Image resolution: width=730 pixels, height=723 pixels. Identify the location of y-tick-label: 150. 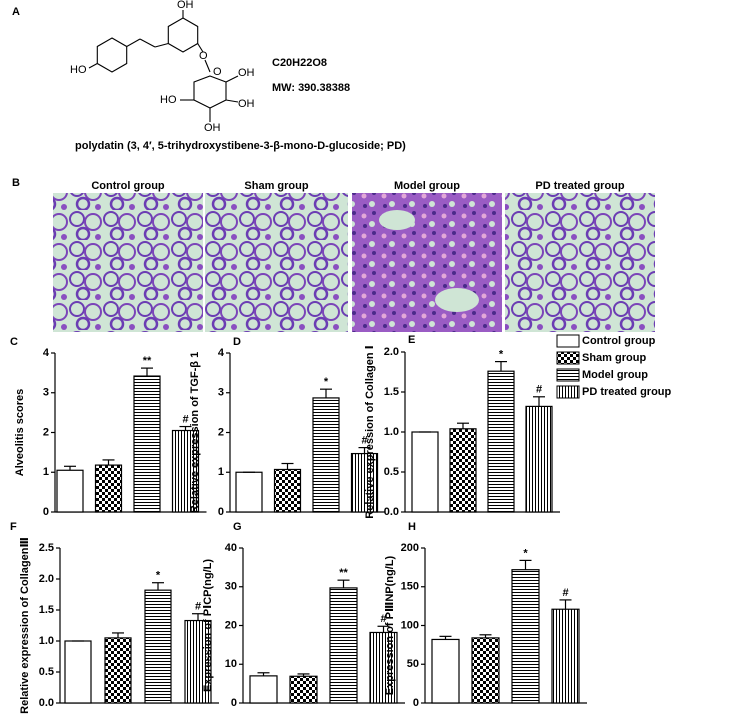
(410, 587).